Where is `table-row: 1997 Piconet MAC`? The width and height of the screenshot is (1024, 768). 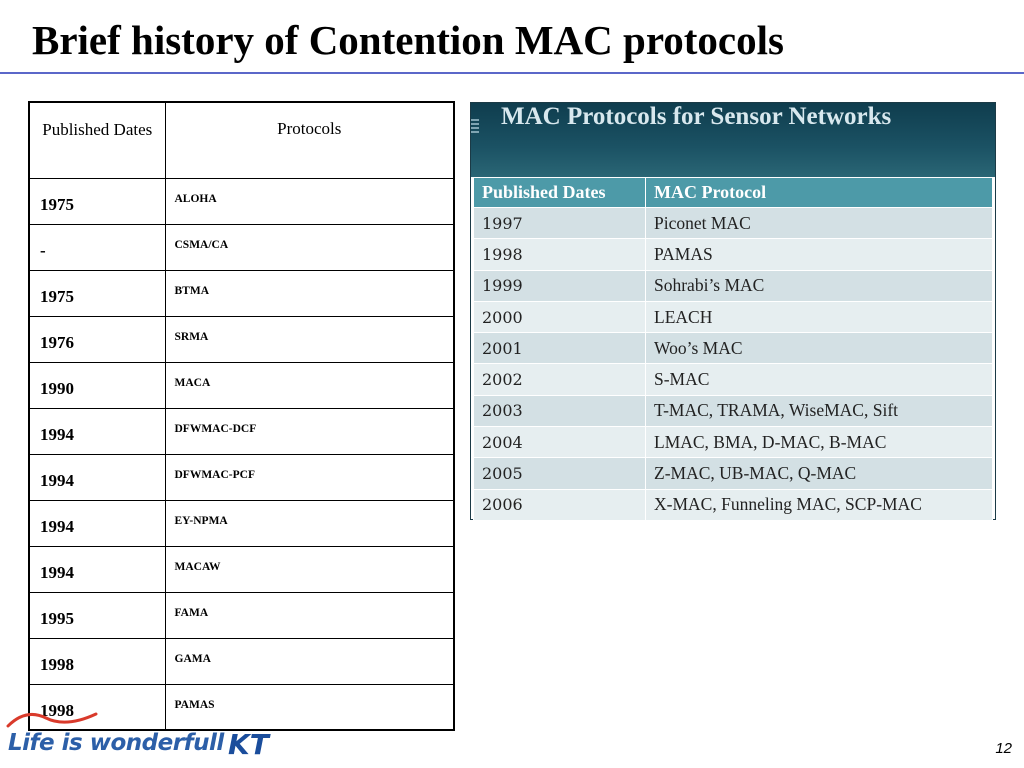 table-row: 1997 Piconet MAC is located at coordinates (733, 223).